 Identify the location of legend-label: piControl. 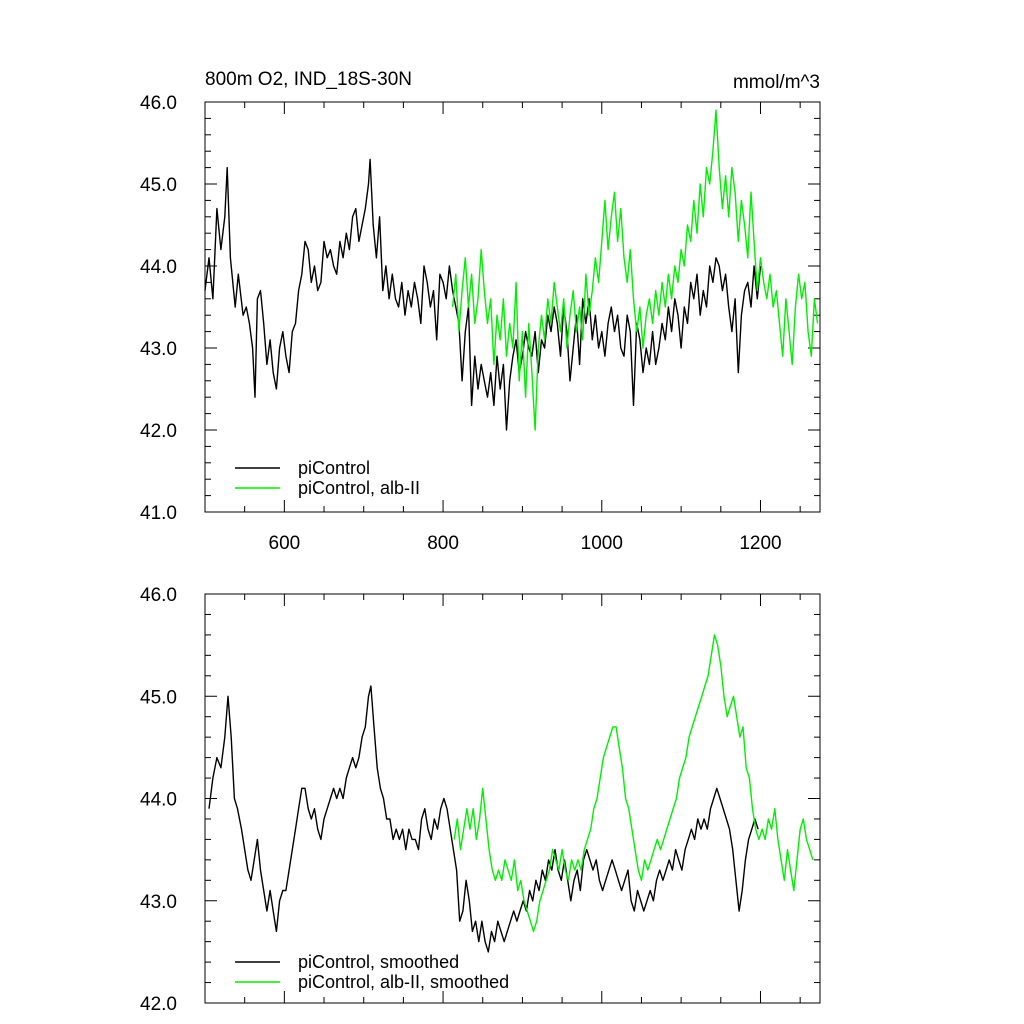
(334, 468).